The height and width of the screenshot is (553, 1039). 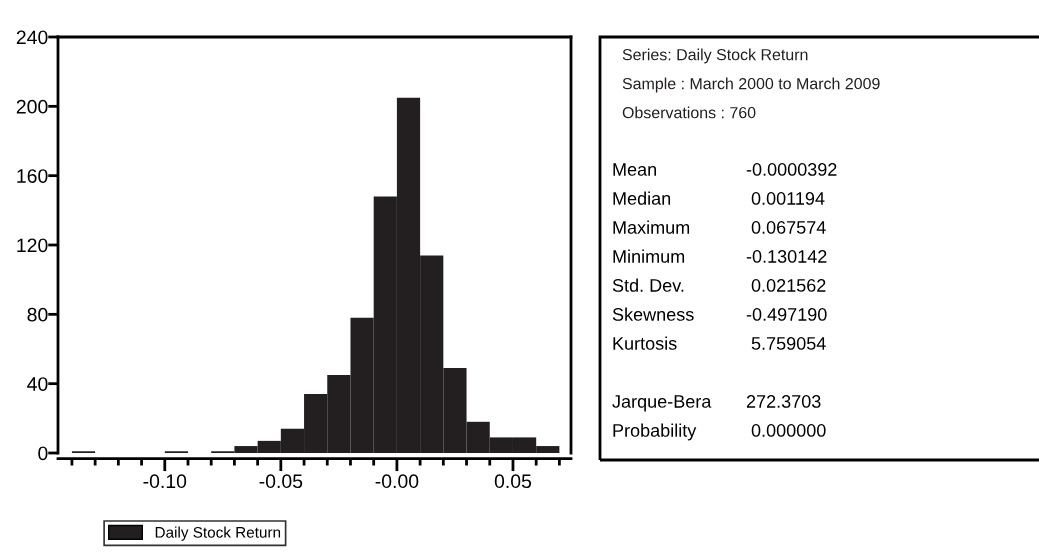 I want to click on text: 272.3703, so click(x=783, y=401).